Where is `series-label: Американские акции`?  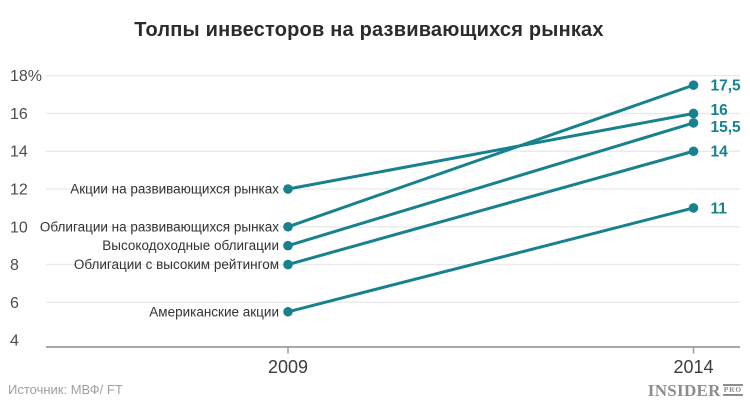
series-label: Американские акции is located at coordinates (214, 311).